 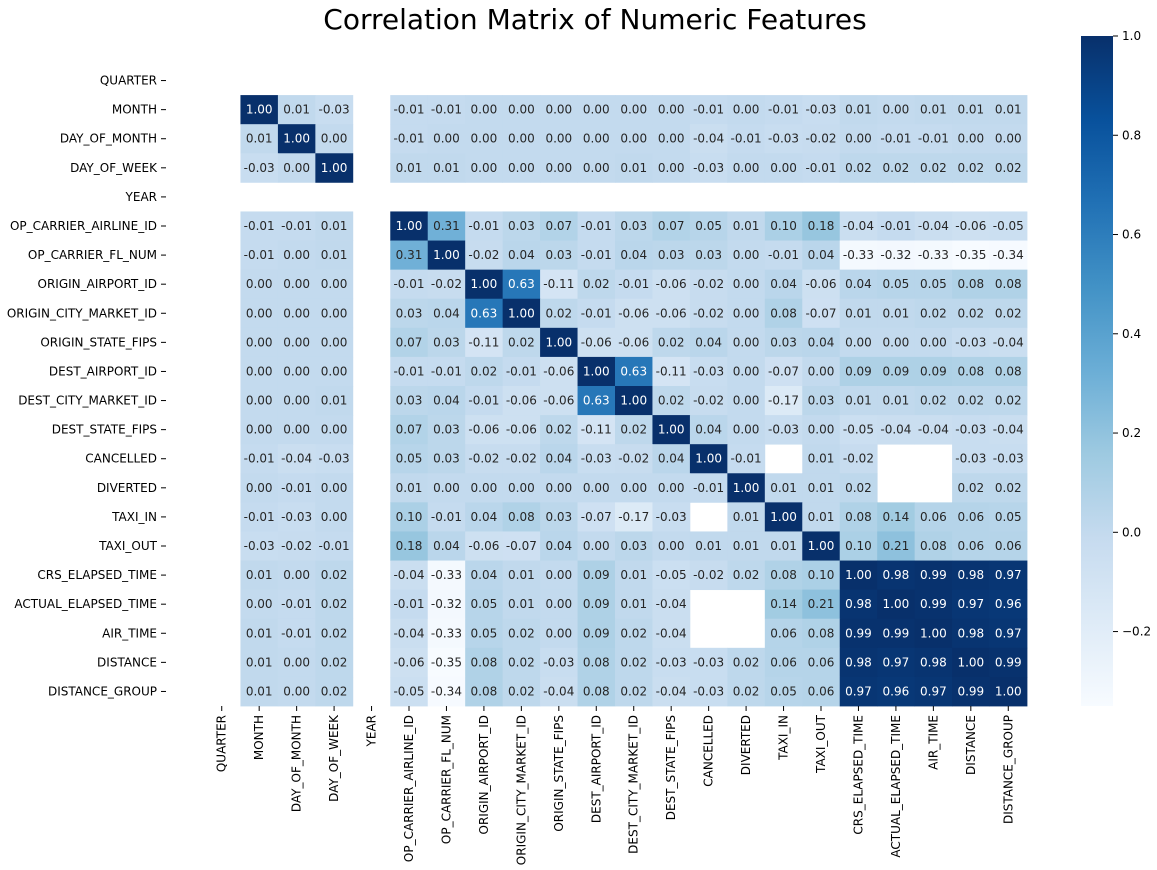 What do you see at coordinates (896, 786) in the screenshot?
I see `x-tick-label: ACTUAL_ELAPSED_TIME` at bounding box center [896, 786].